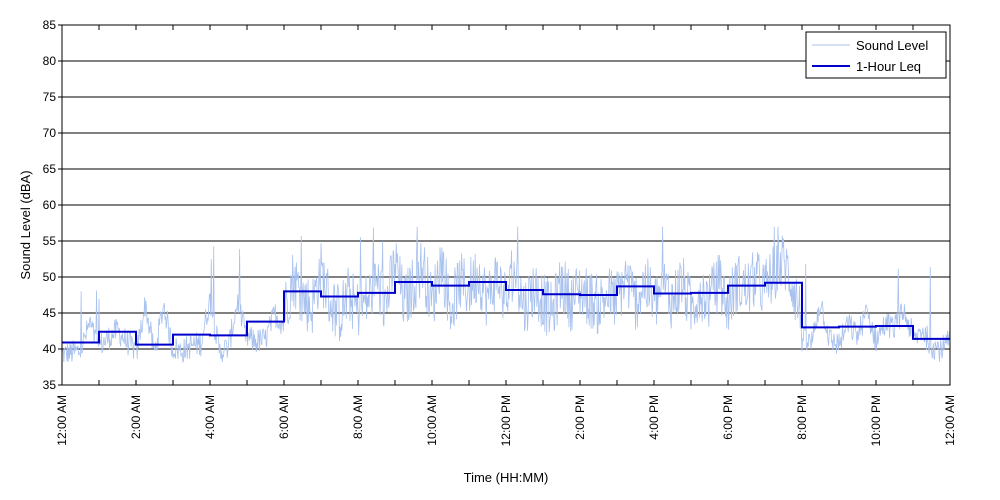 The width and height of the screenshot is (1000, 500). I want to click on y-tick-label: 65, so click(50, 169).